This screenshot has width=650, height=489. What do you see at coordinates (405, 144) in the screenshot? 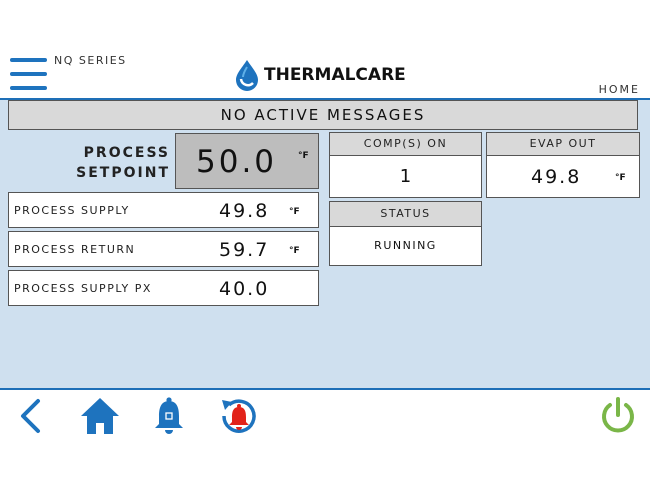
I see `comps-on-header: COMP(S) ON` at bounding box center [405, 144].